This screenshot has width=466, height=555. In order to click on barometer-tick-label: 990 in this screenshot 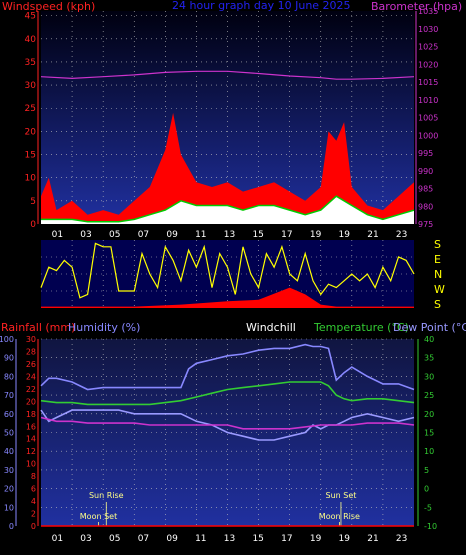, I will do `click(425, 171)`.